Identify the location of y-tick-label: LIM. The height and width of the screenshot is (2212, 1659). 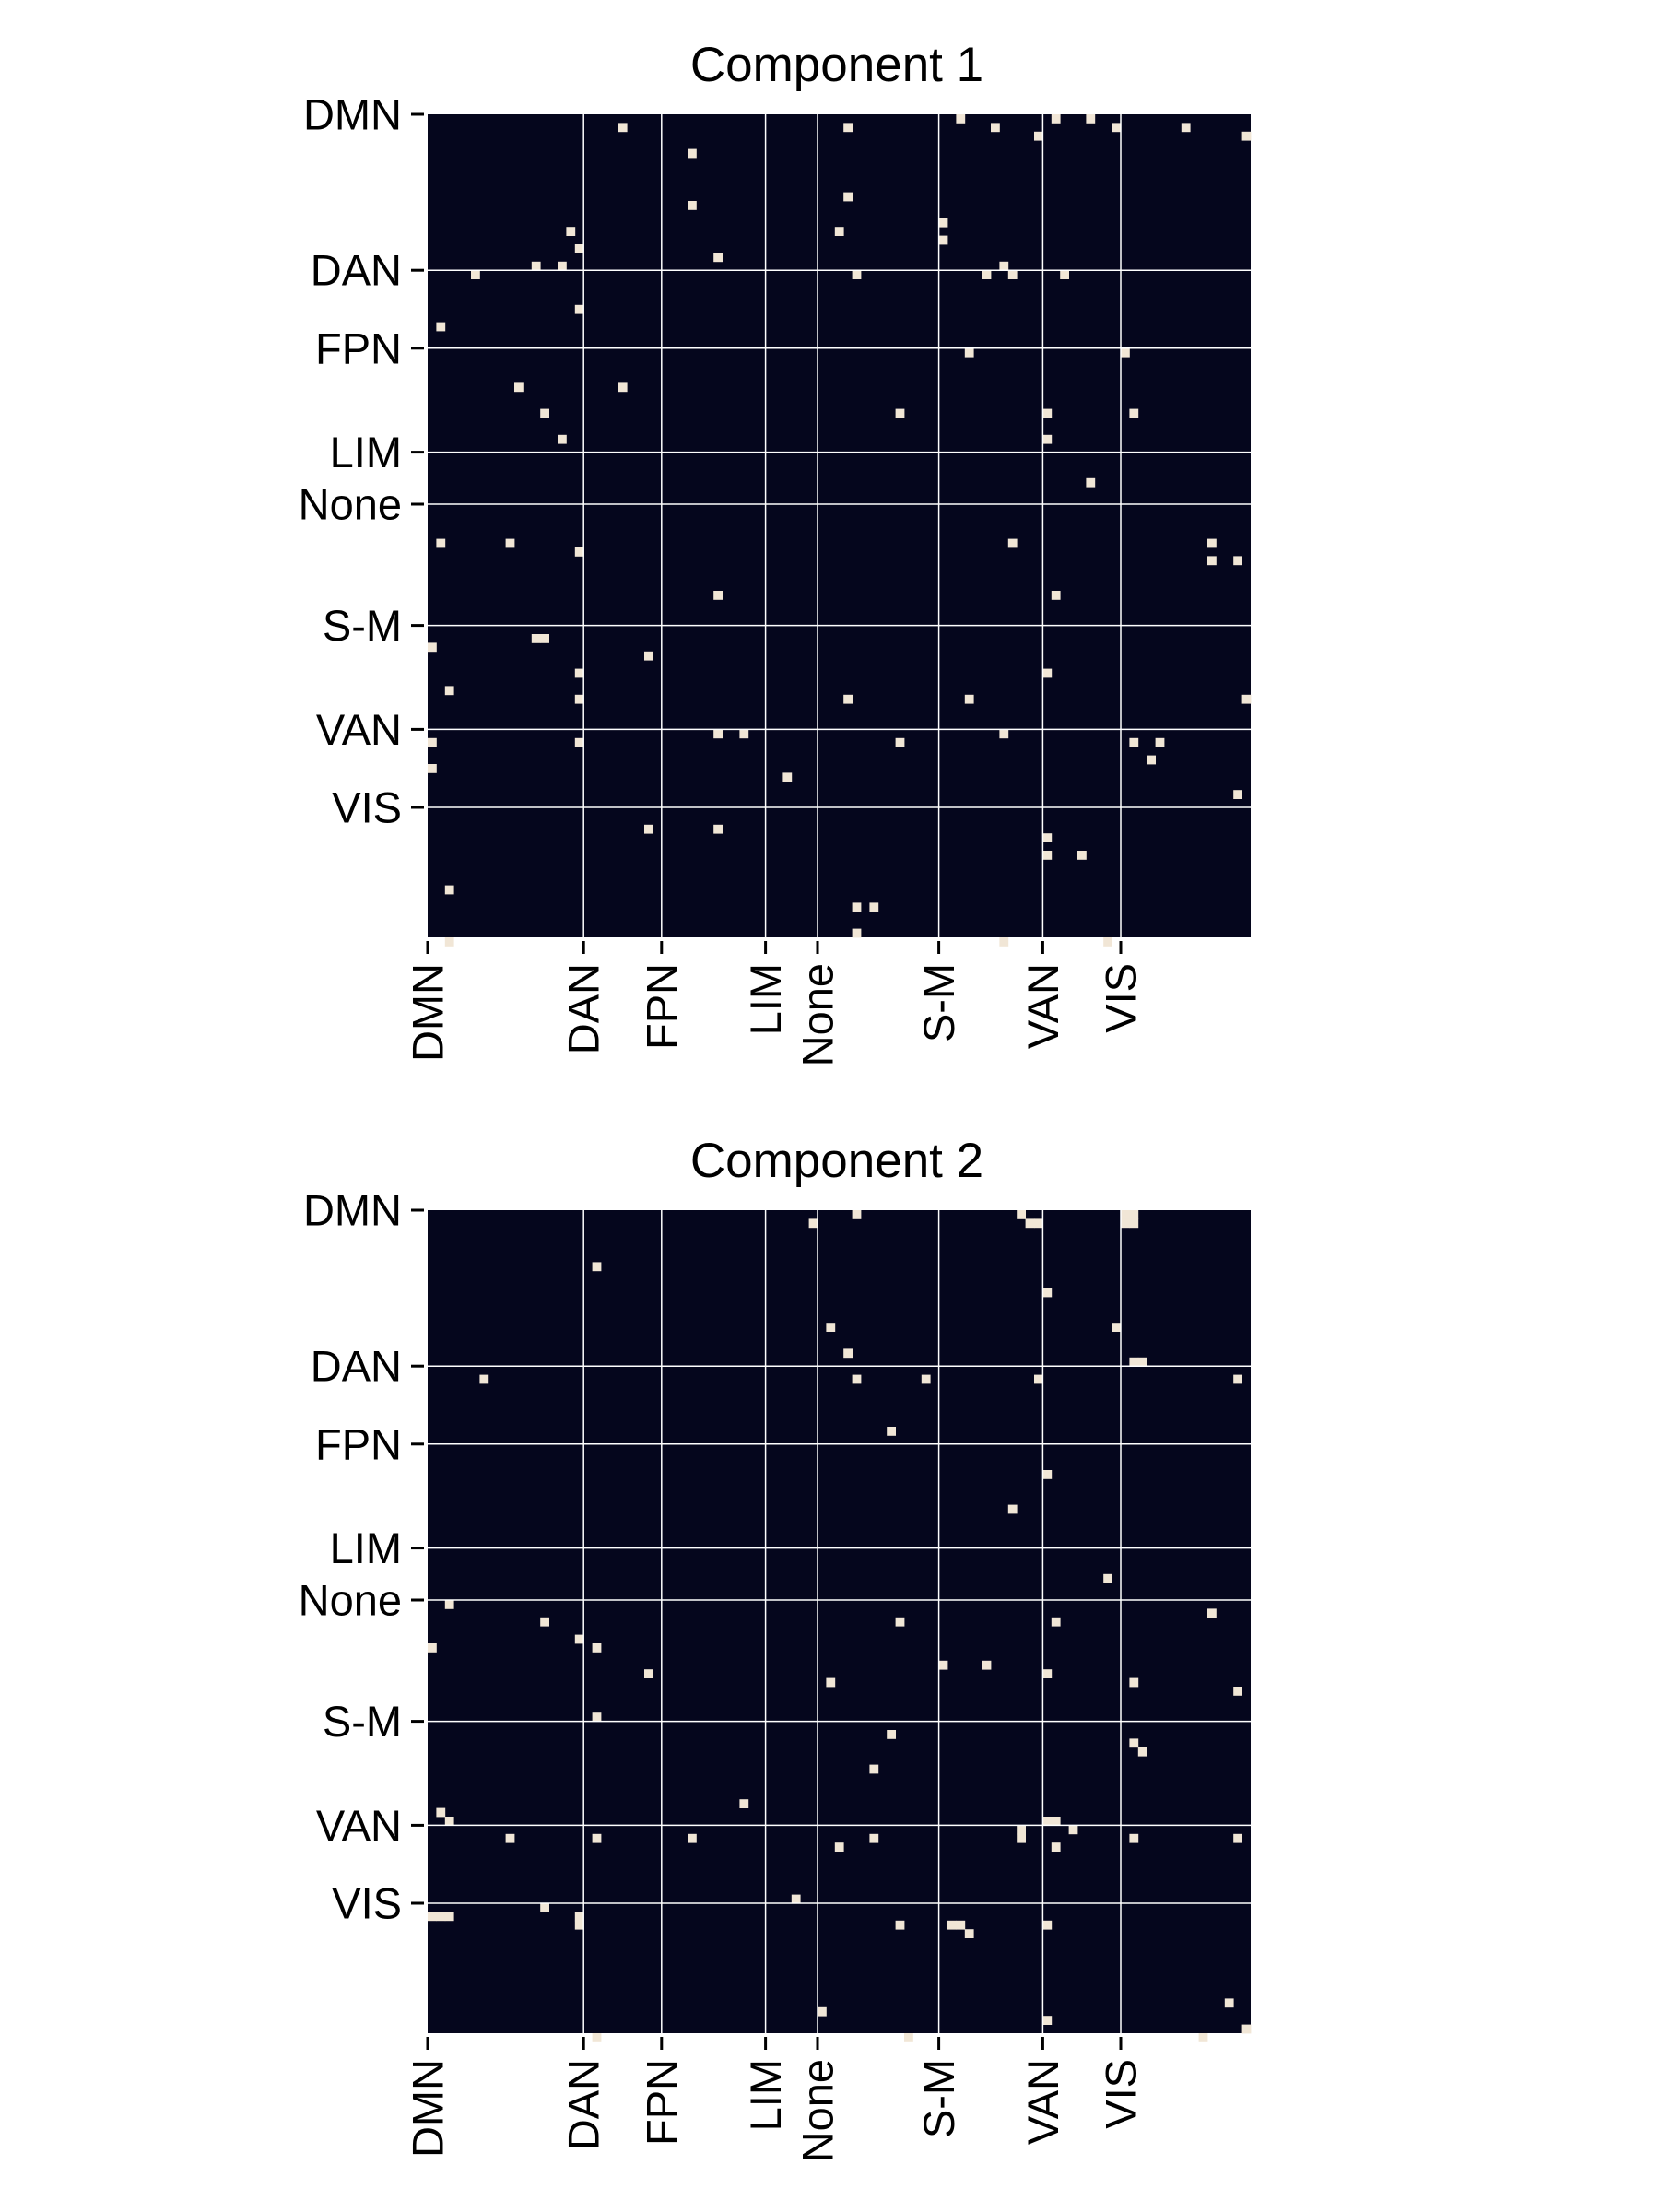
(366, 1548).